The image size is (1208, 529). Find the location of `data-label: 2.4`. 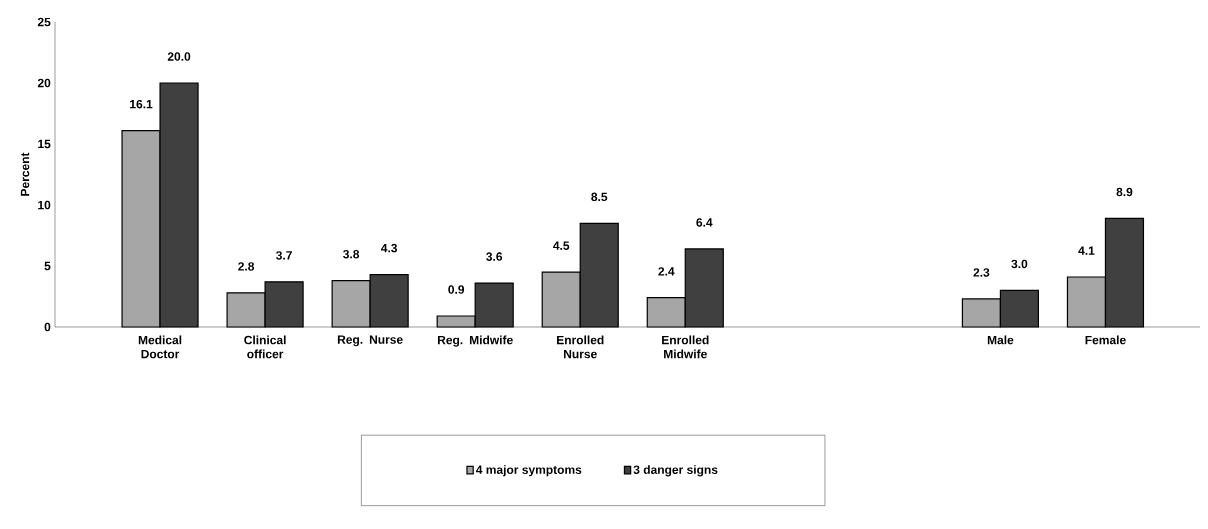

data-label: 2.4 is located at coordinates (666, 271).